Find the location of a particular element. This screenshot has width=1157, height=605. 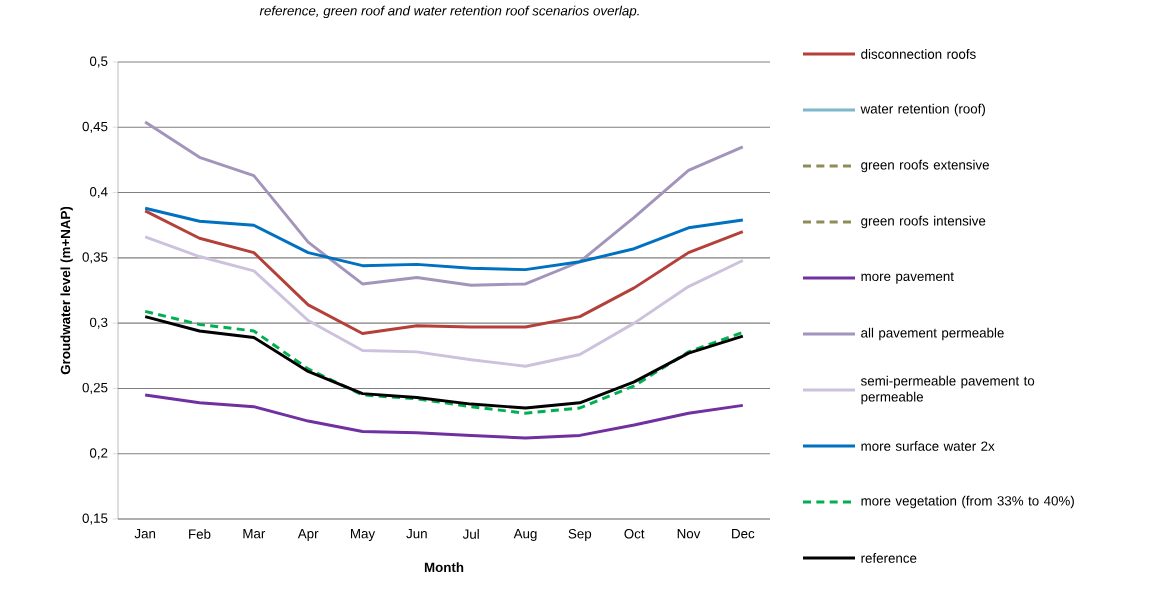

y-axis-title: Groudwater level (m+NAP) is located at coordinates (66, 290).